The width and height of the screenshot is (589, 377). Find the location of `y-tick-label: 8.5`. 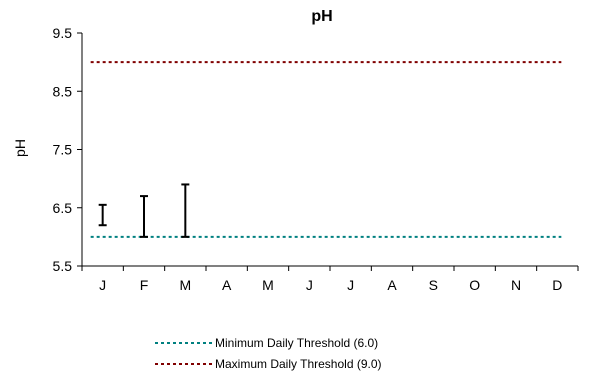

y-tick-label: 8.5 is located at coordinates (63, 91).